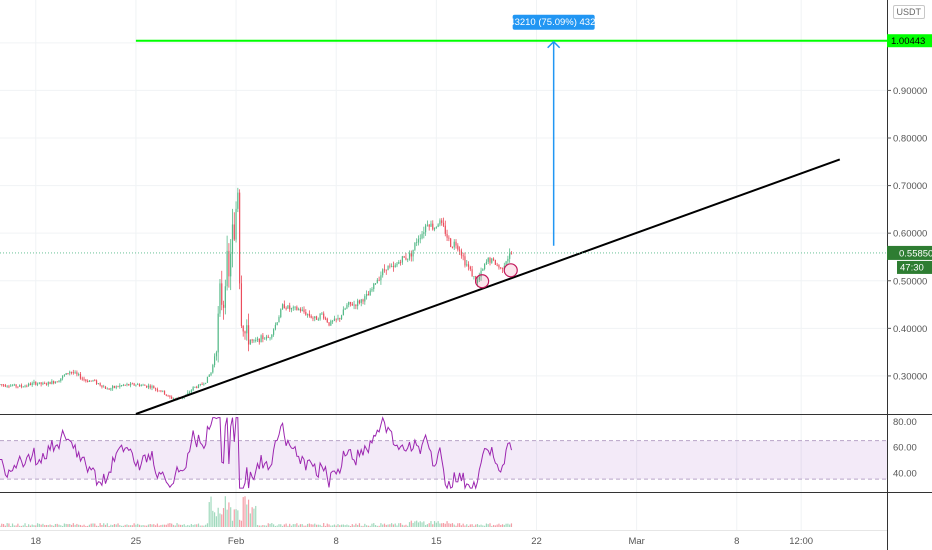 This screenshot has height=550, width=932. I want to click on price-axis-label: 0.80000, so click(910, 139).